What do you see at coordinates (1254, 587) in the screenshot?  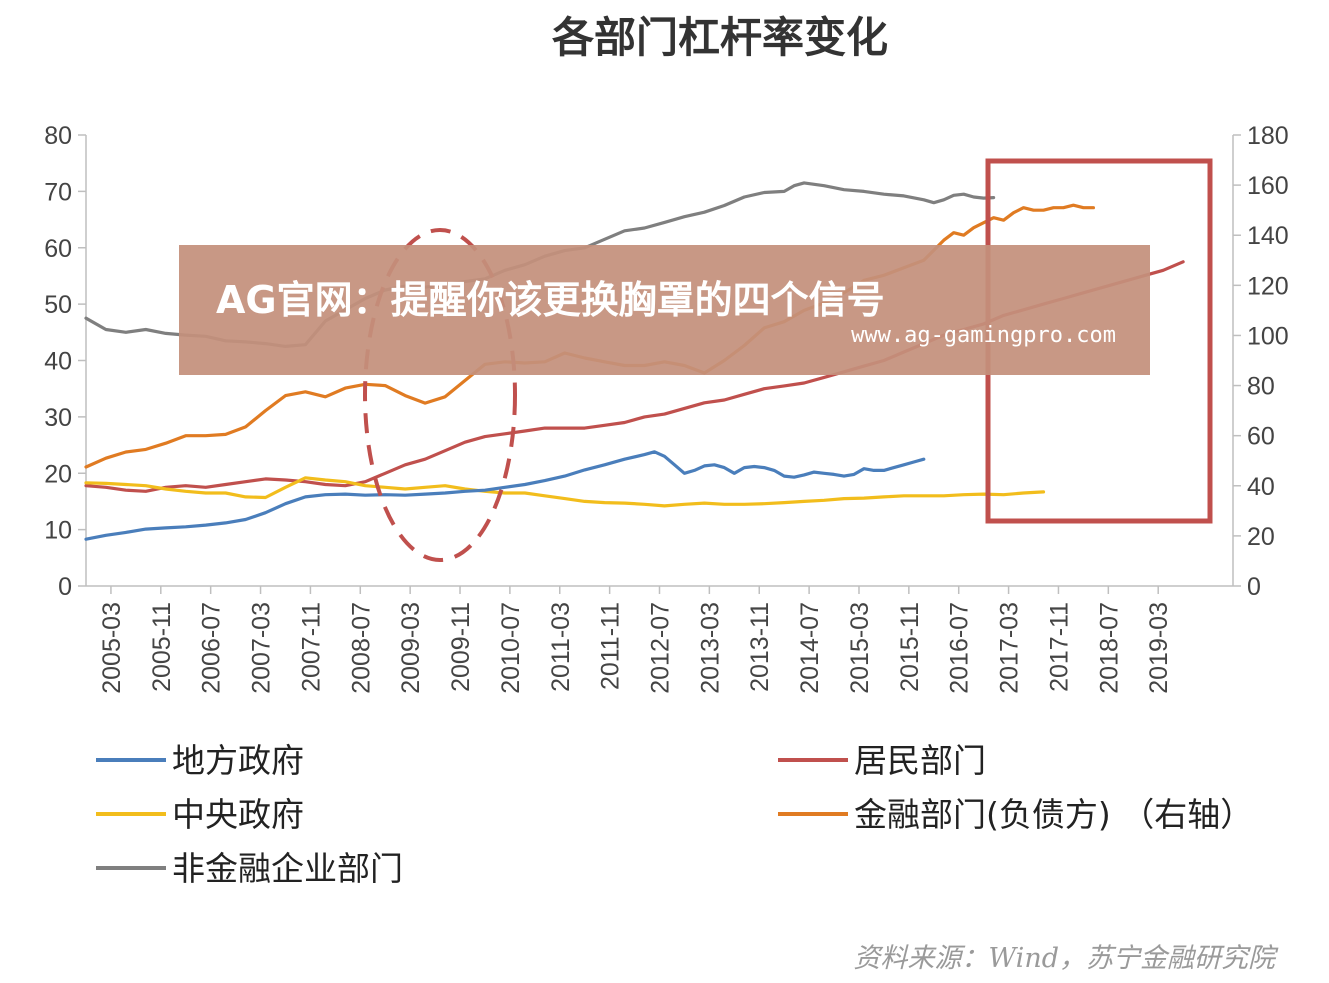 I see `right-tick-label: 0` at bounding box center [1254, 587].